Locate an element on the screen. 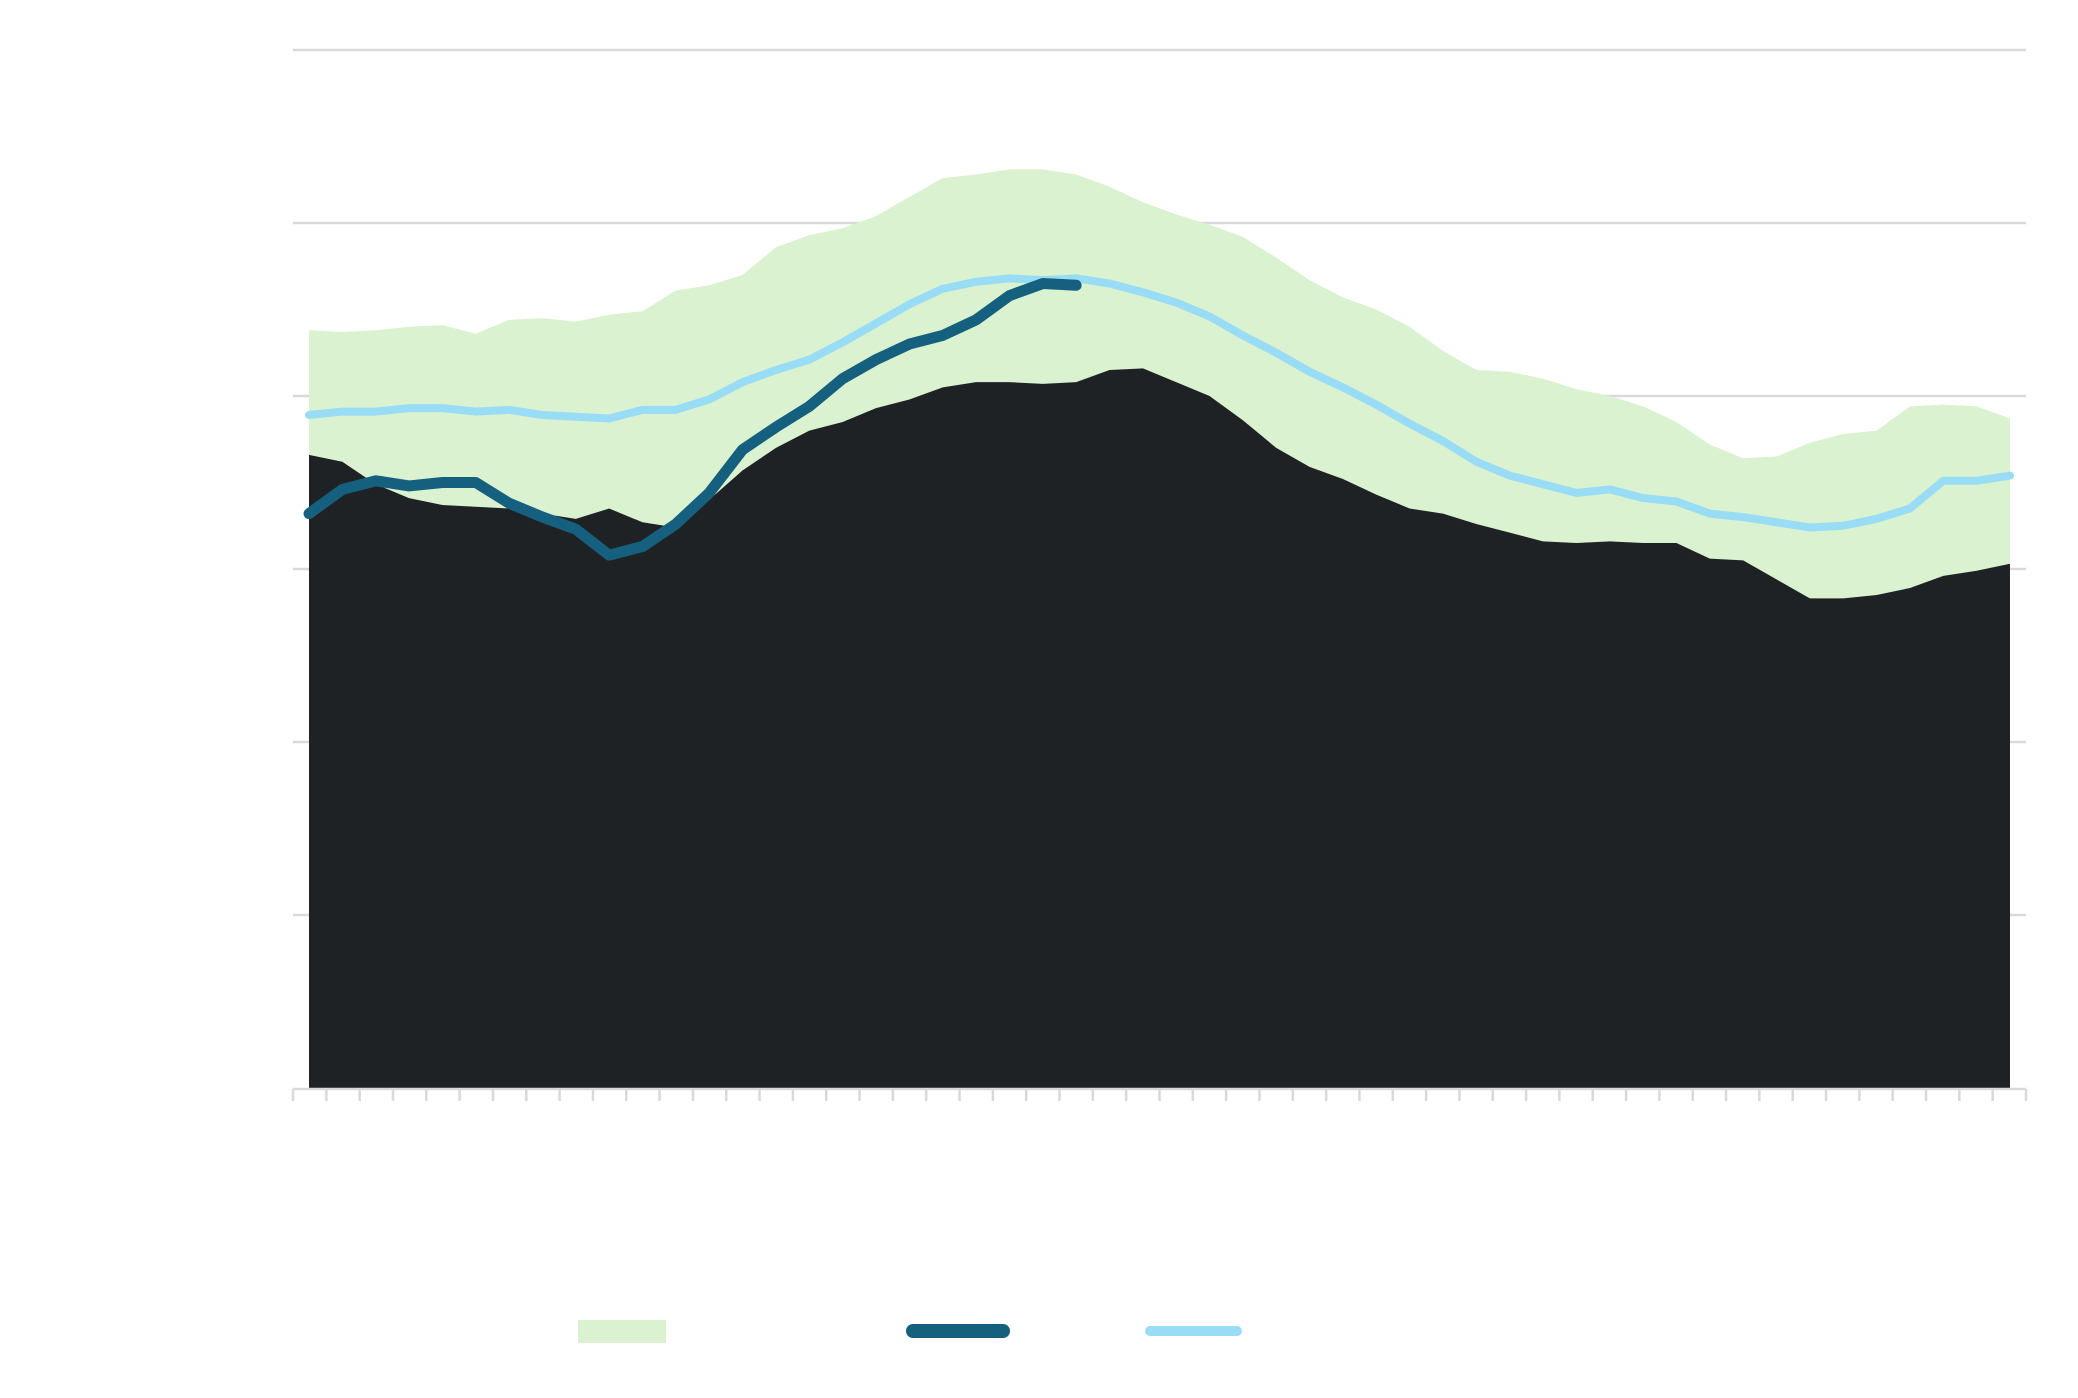  x-axis is located at coordinates (1159, 1094).